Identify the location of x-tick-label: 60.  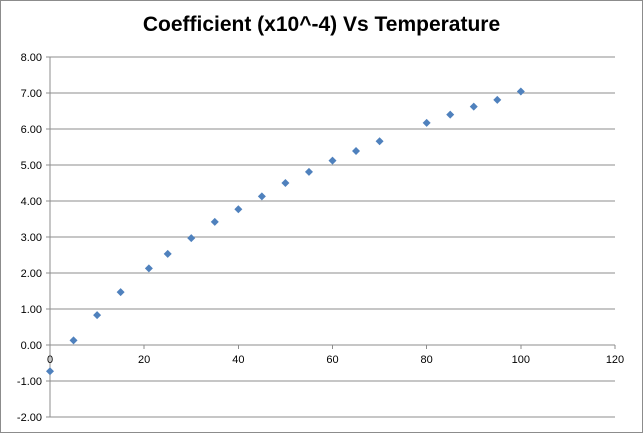
(332, 360).